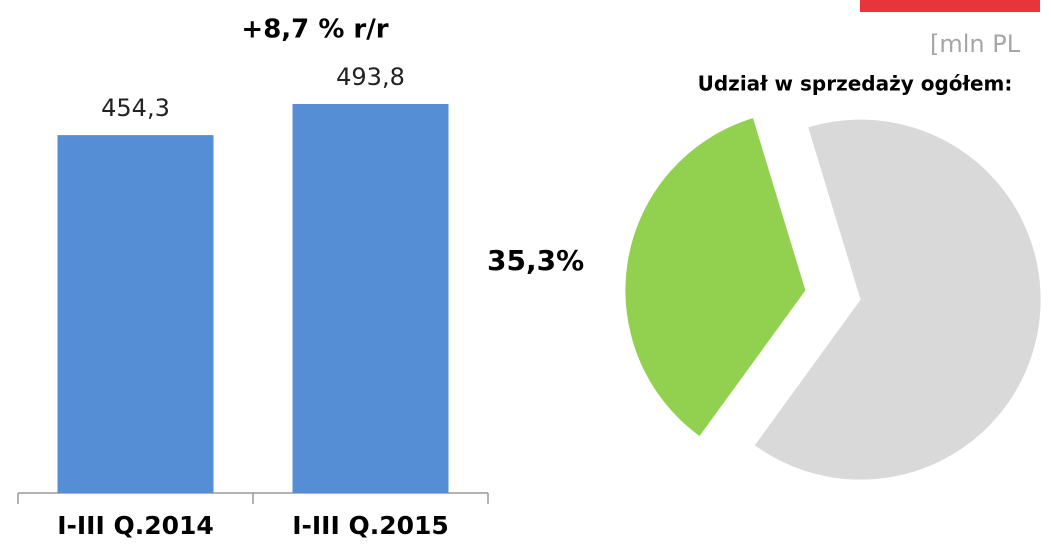  I want to click on slice-label: 35,3%, so click(535, 260).